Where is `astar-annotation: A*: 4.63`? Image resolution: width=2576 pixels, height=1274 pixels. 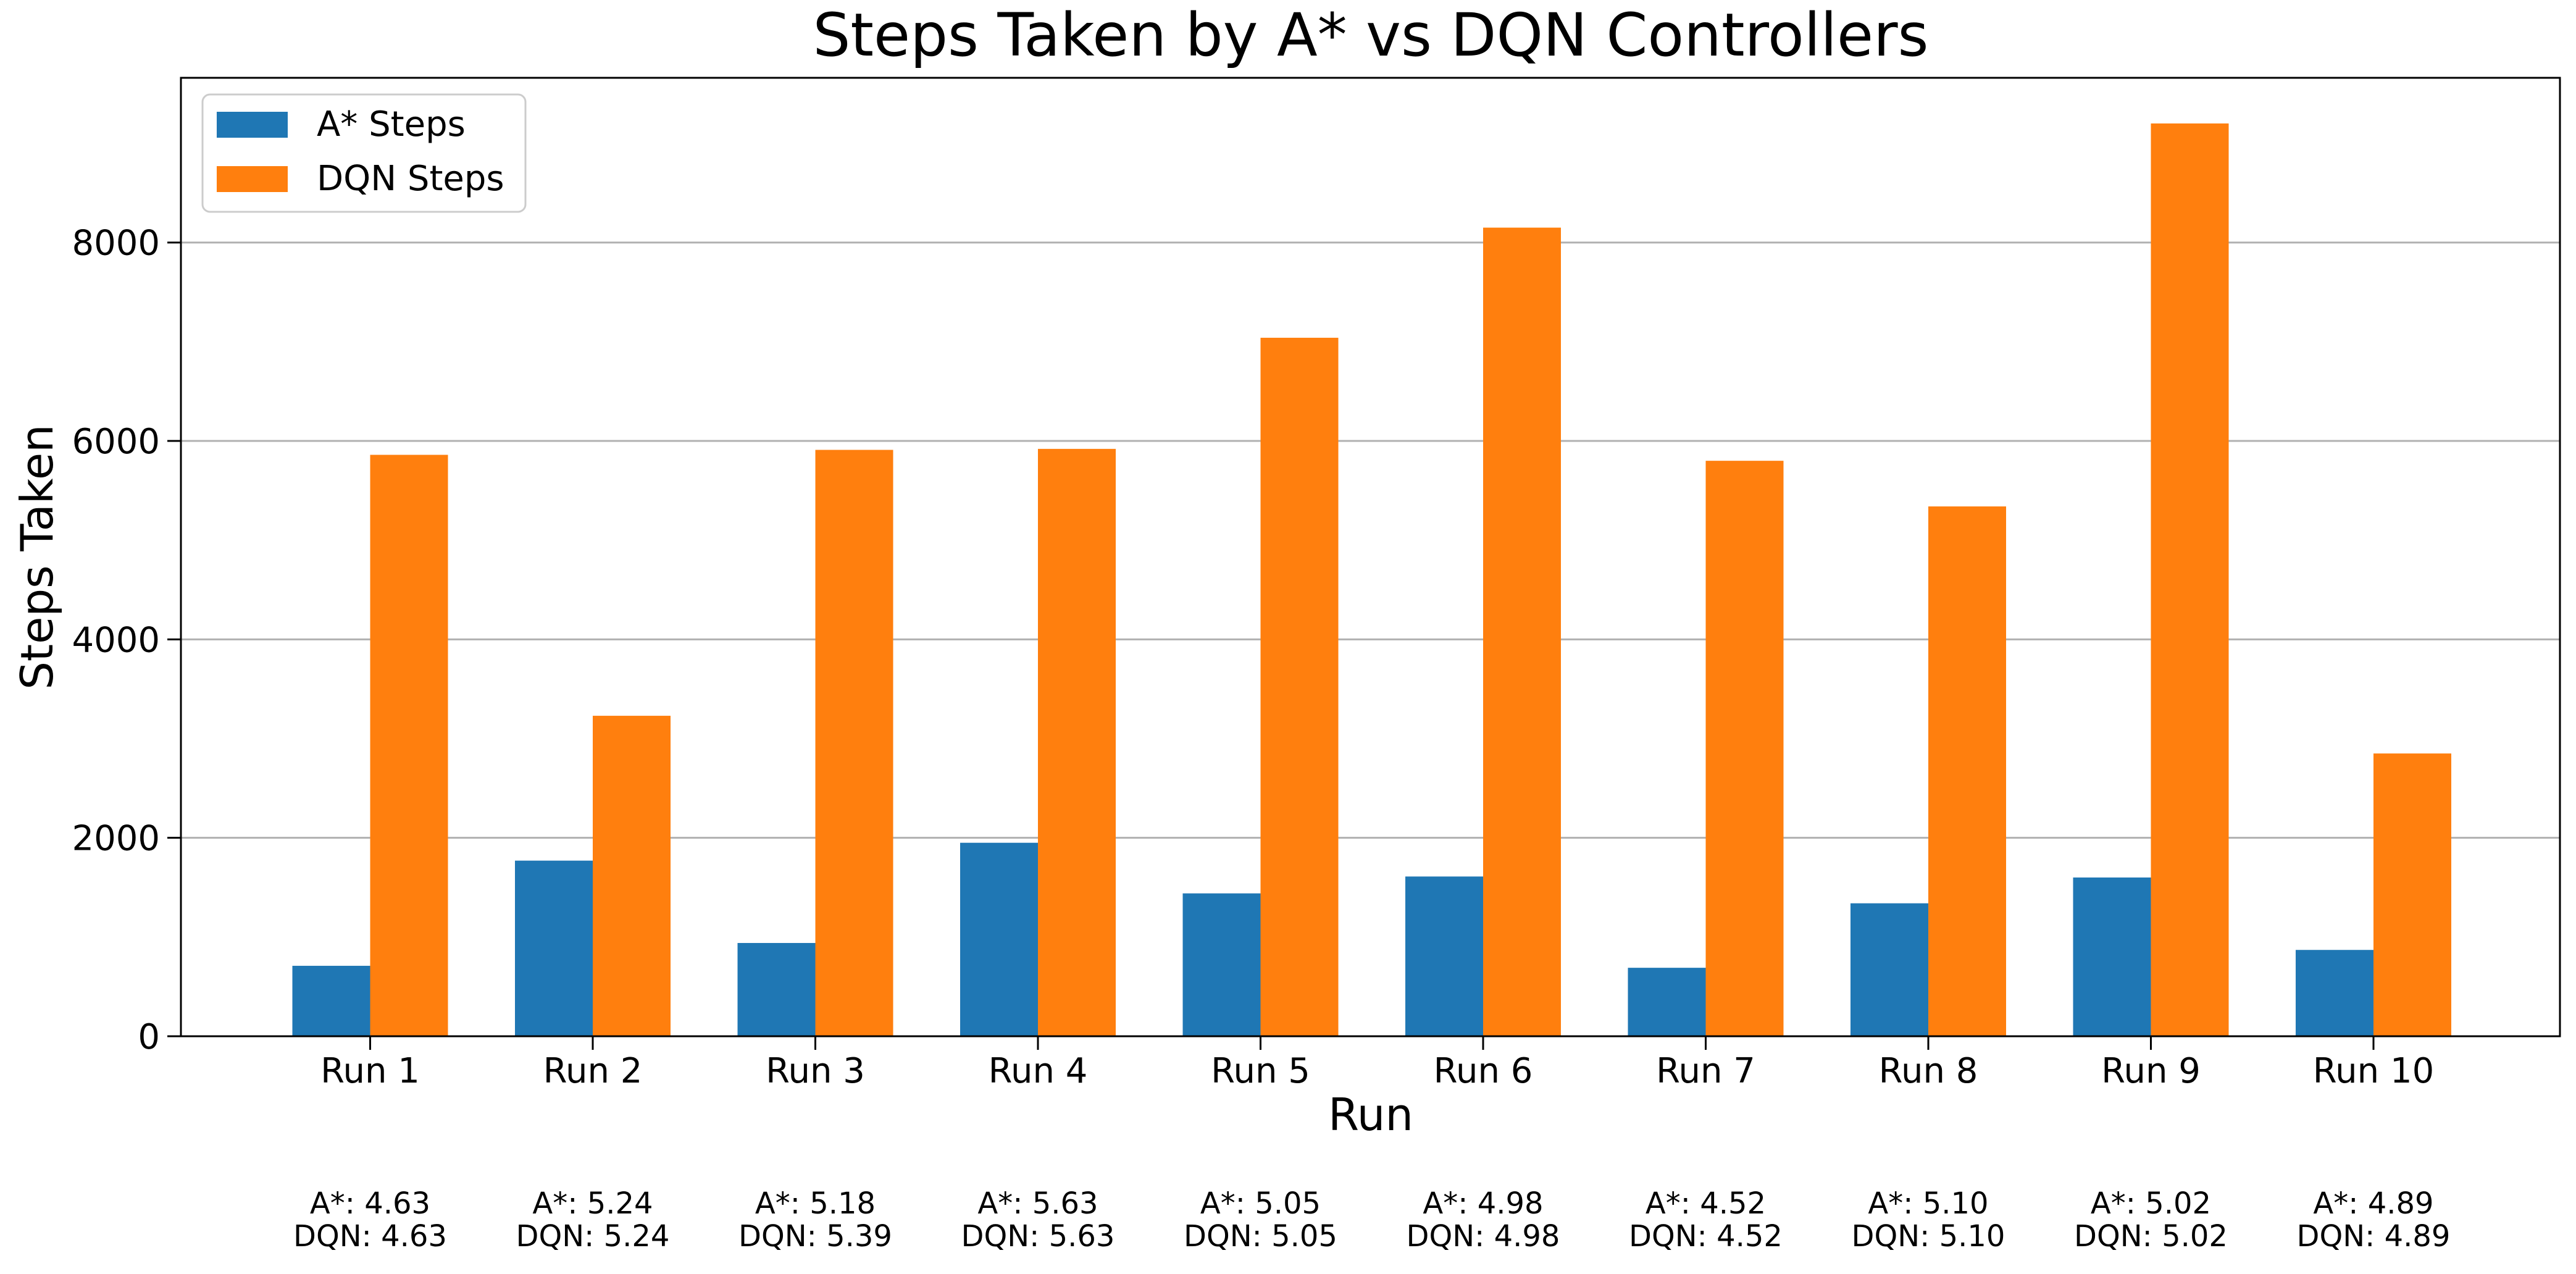
astar-annotation: A*: 4.63 is located at coordinates (370, 1203).